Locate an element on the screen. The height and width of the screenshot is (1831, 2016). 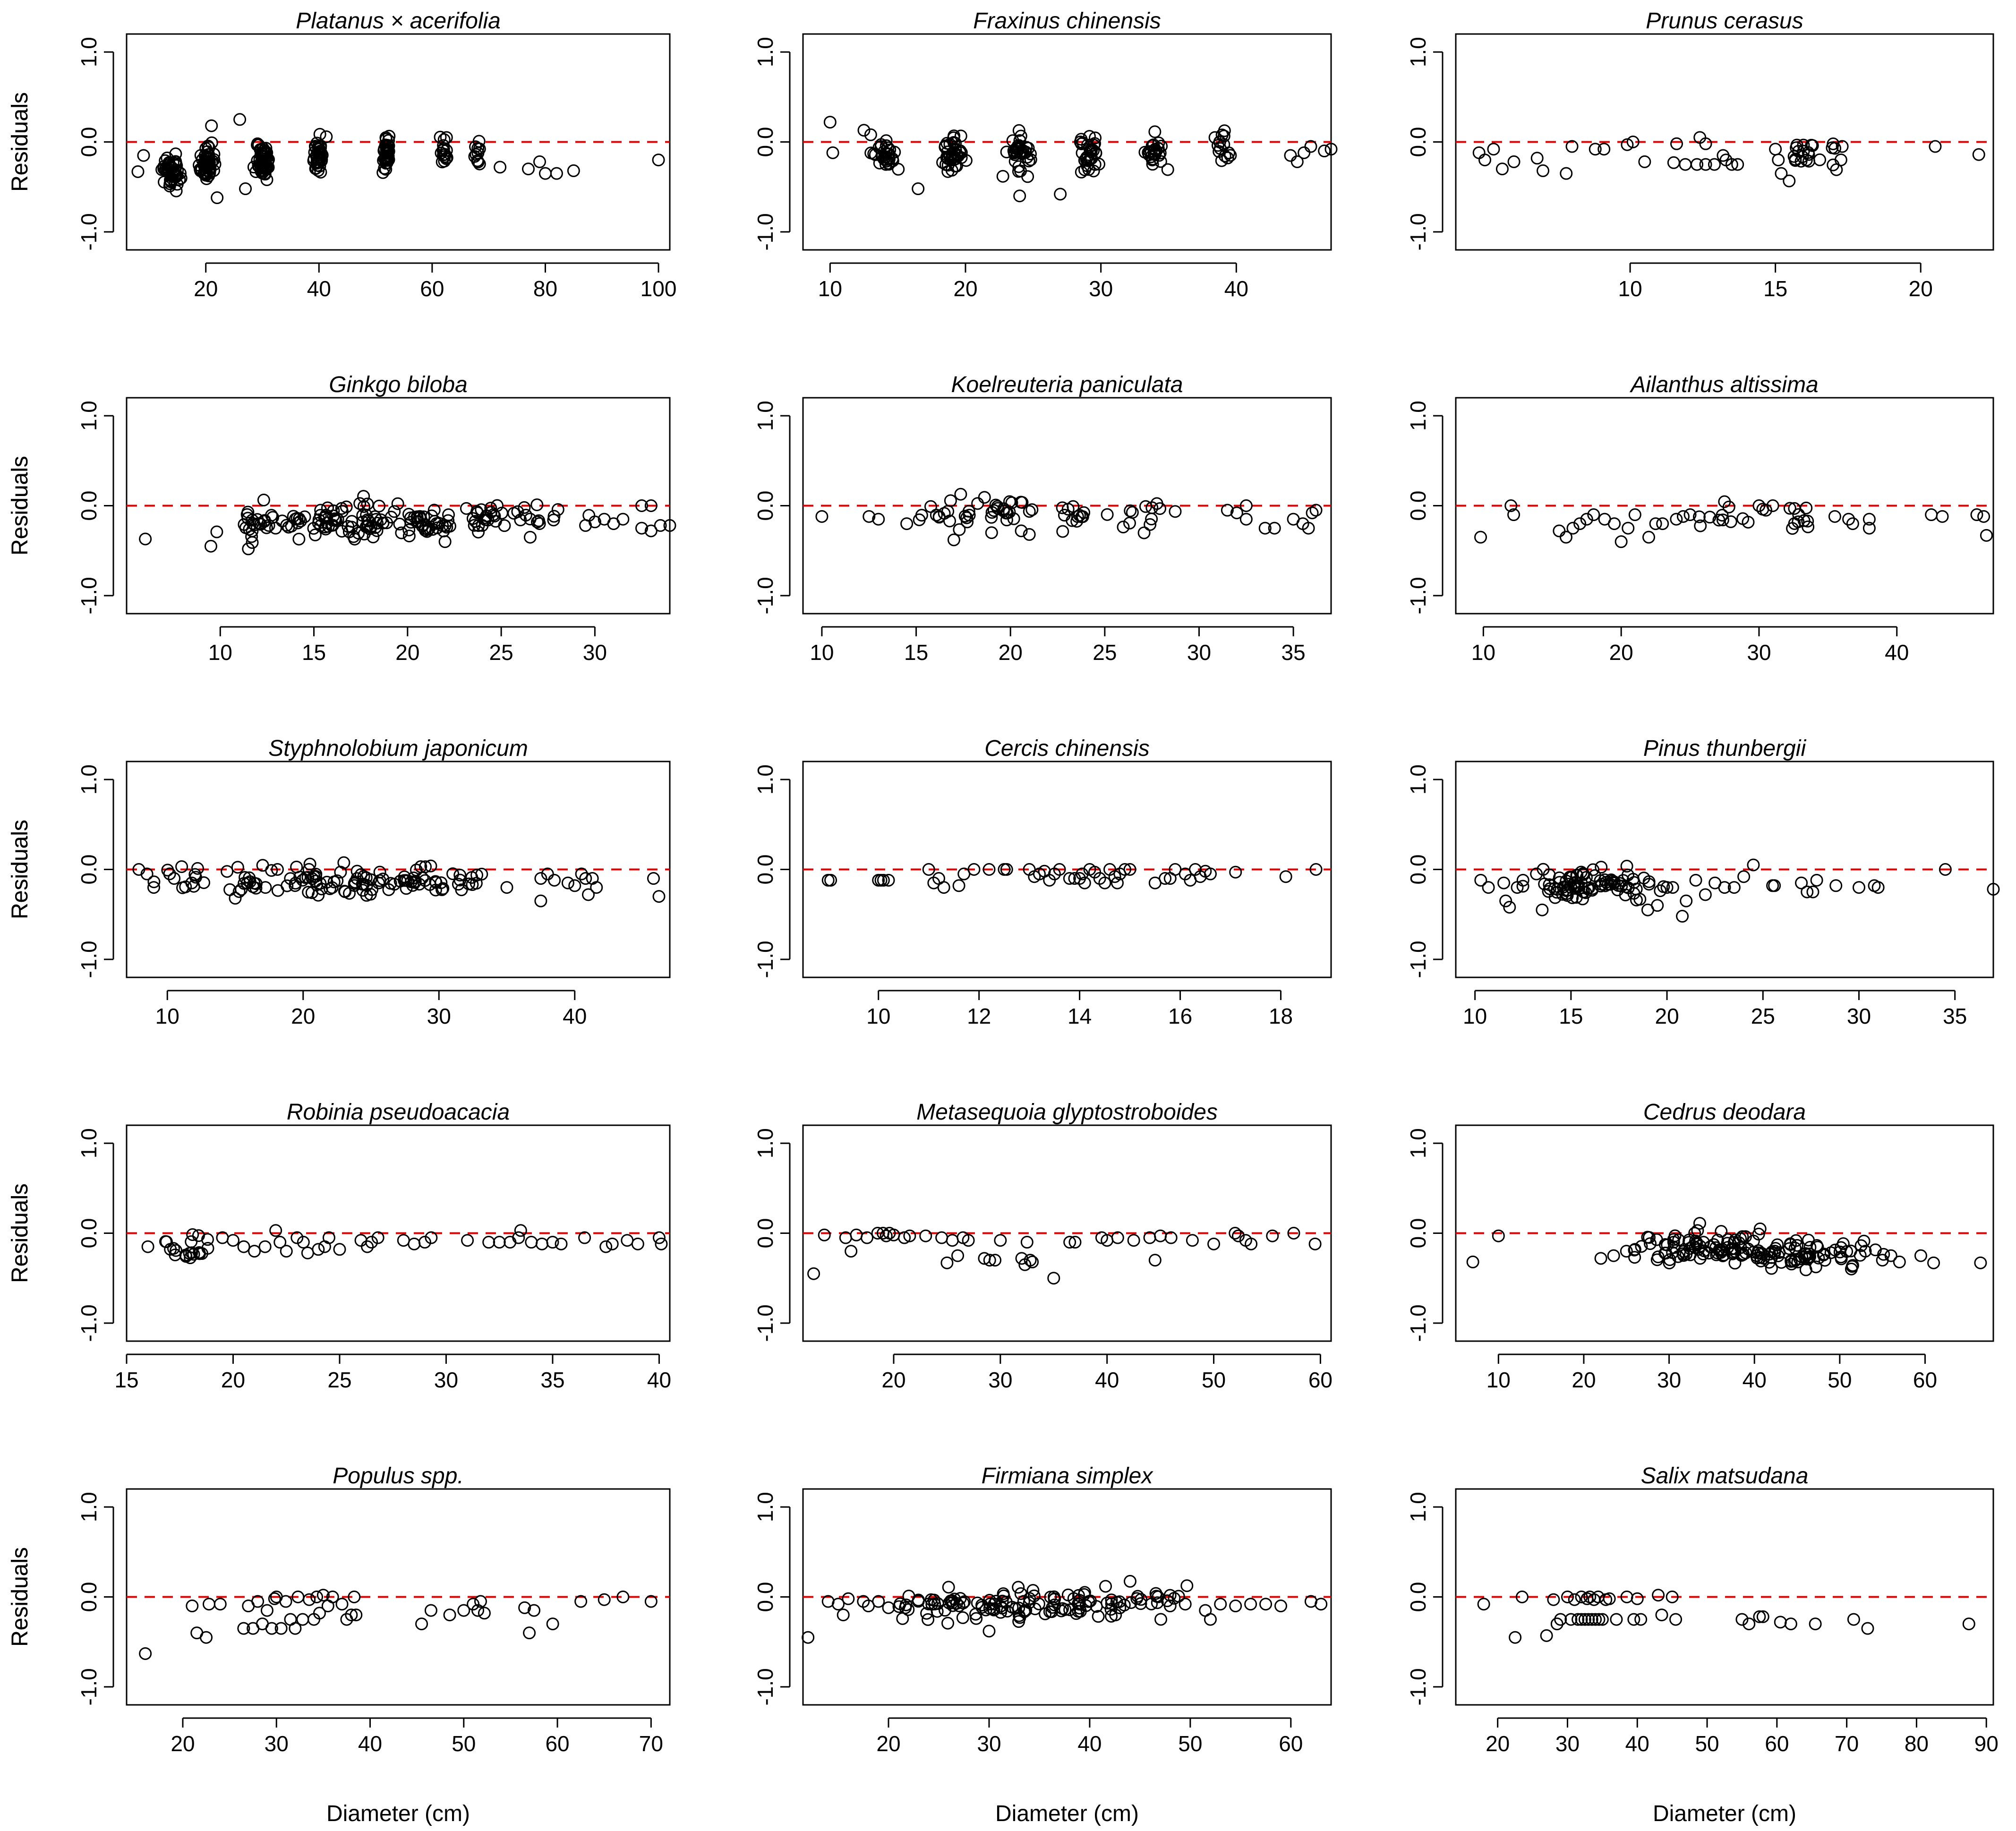
x-tick-label: 60 is located at coordinates (1320, 1380).